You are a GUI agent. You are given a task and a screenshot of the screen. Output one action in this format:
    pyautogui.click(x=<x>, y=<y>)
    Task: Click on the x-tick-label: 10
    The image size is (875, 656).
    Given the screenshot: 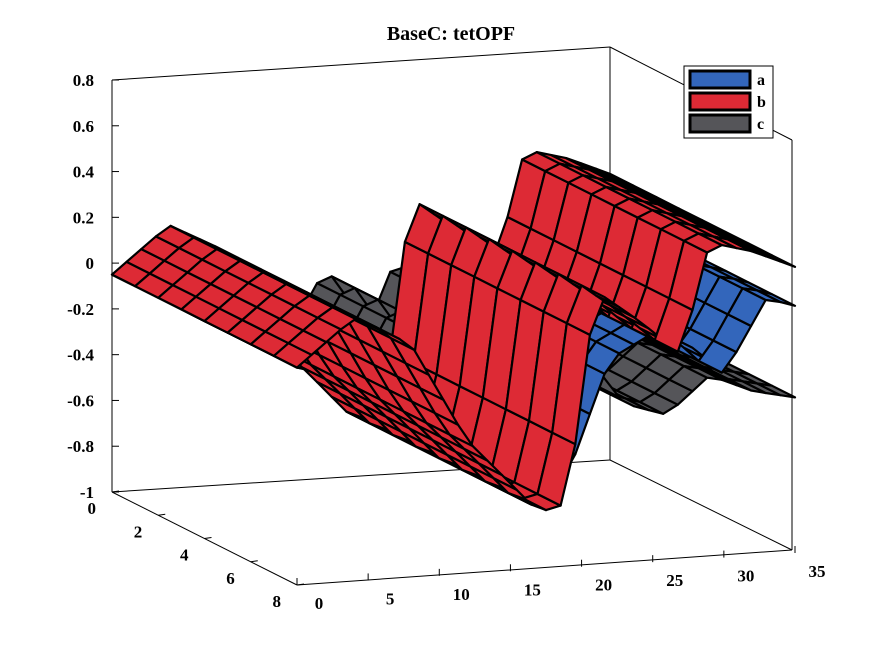 What is the action you would take?
    pyautogui.click(x=461, y=594)
    